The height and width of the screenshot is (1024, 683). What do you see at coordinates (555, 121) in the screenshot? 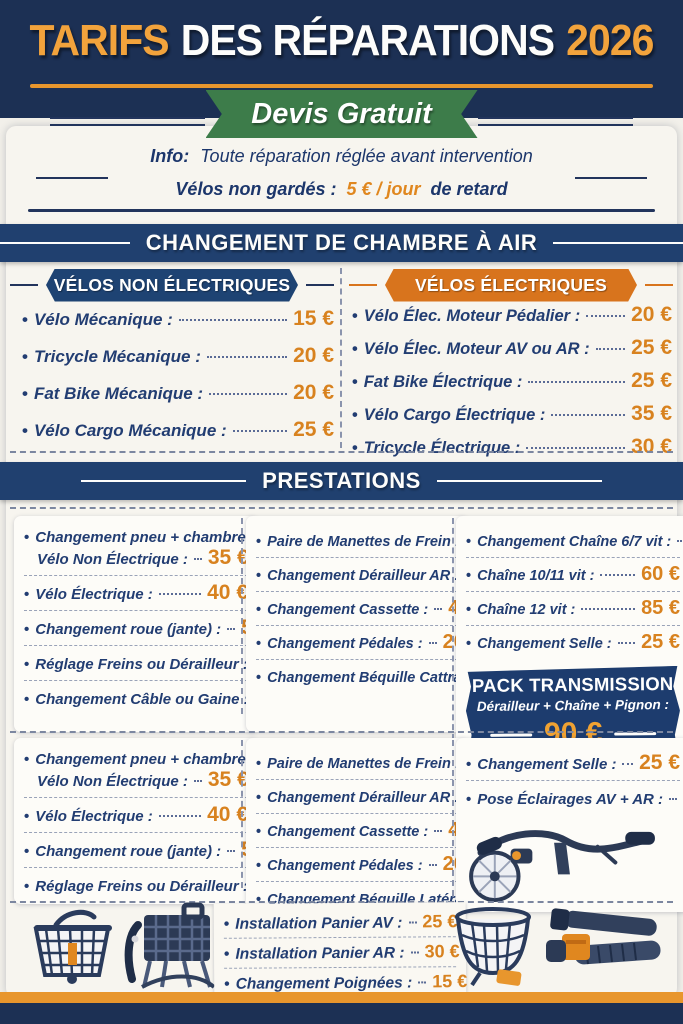
I see `ribbon-side-line-right` at bounding box center [555, 121].